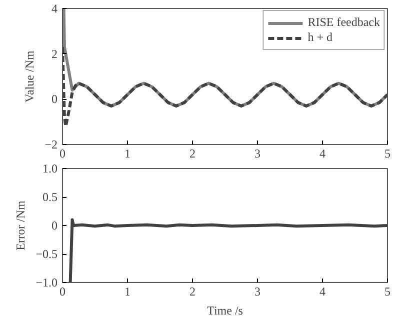 This screenshot has width=407, height=322. Describe the element at coordinates (50, 197) in the screenshot. I see `y-tick-label: 0.5` at that location.